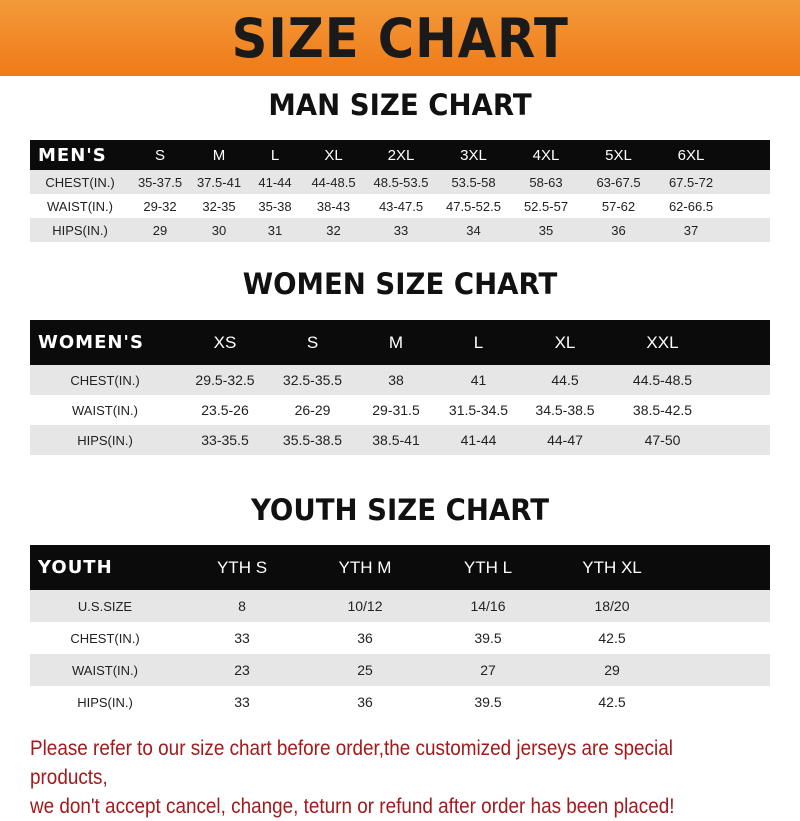 This screenshot has height=821, width=800. I want to click on header-row: YOUTH YTH S YTH M YTH L YTH XL, so click(400, 567).